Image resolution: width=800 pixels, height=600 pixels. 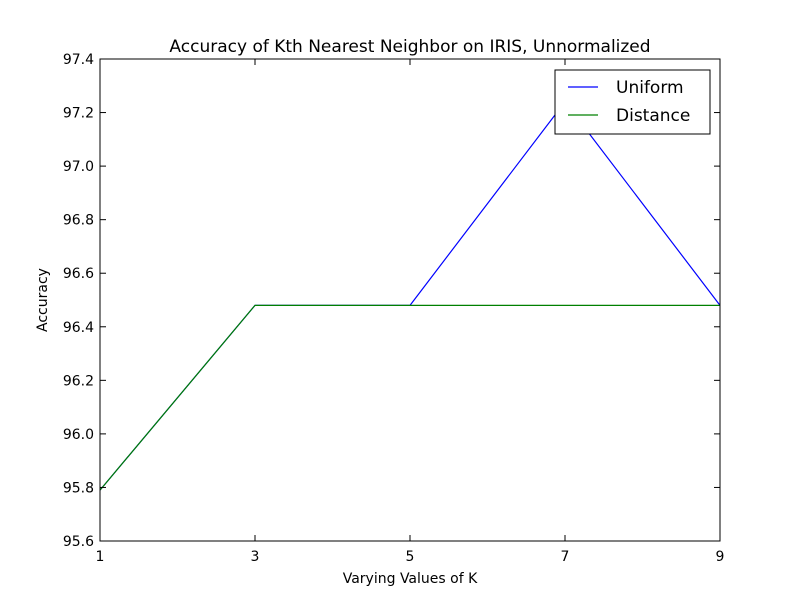 I want to click on y-tick-label: 97.2, so click(x=78, y=114).